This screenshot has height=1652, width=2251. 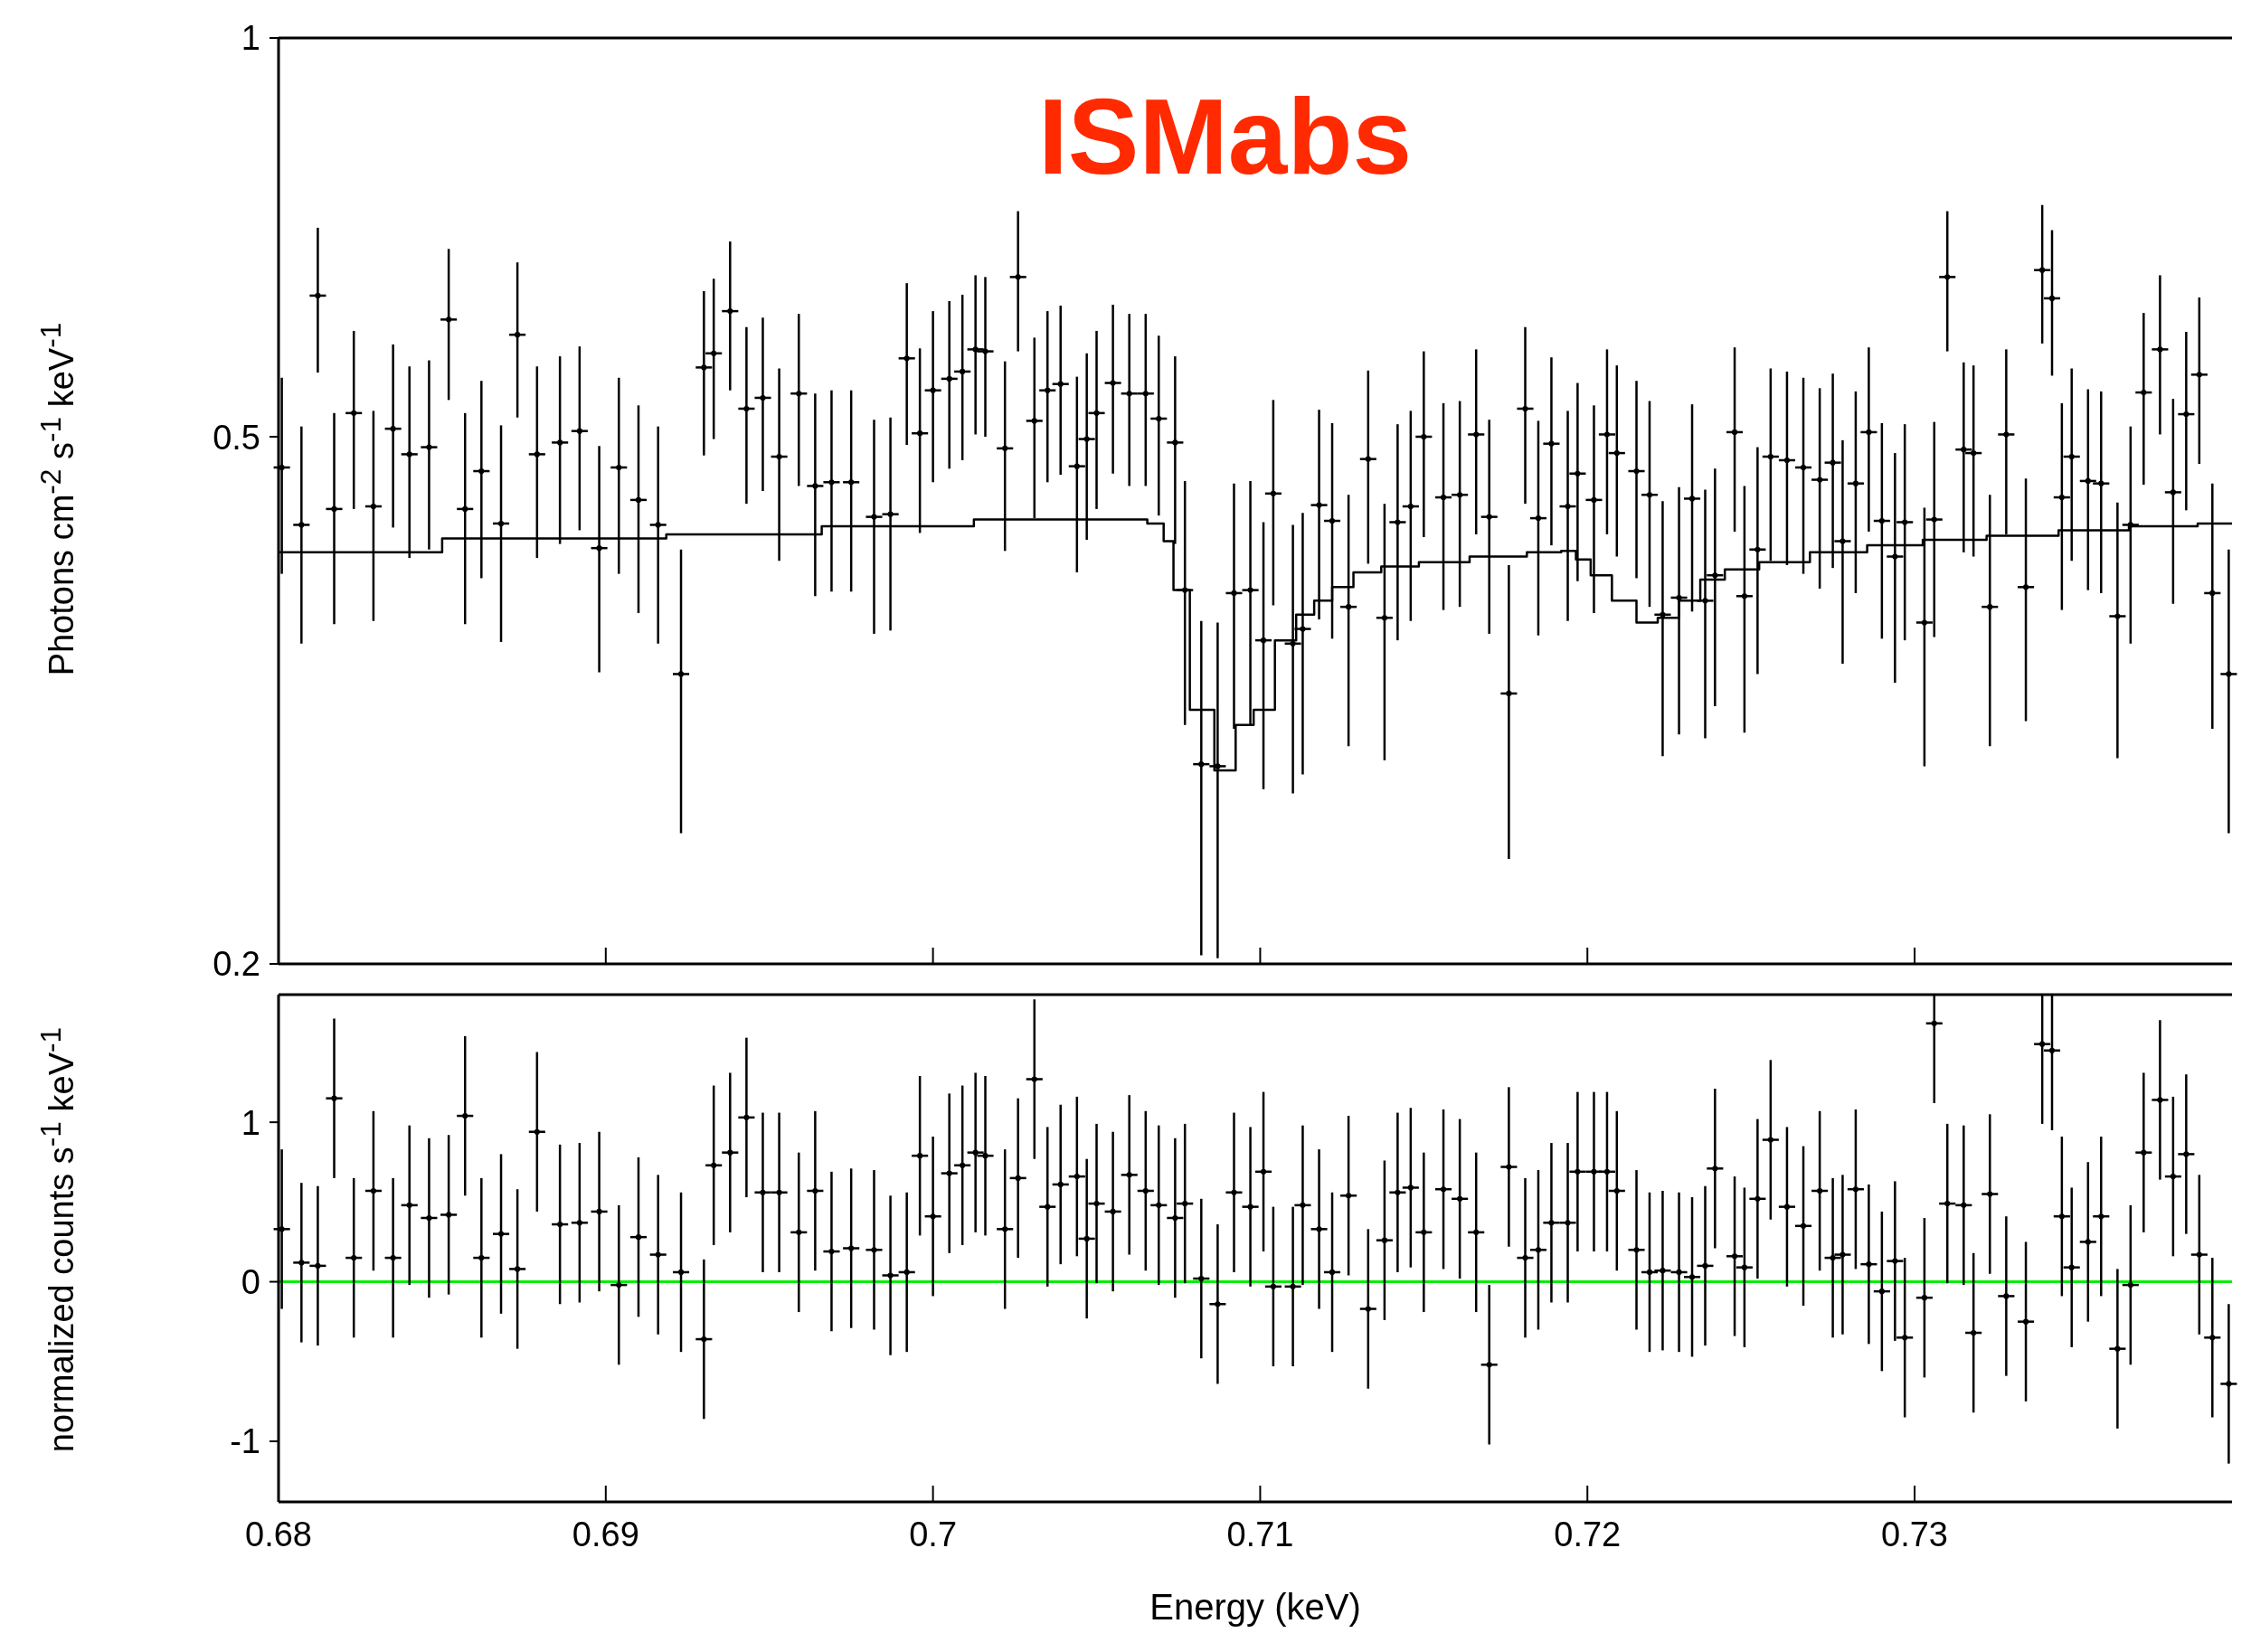 What do you see at coordinates (933, 1534) in the screenshot?
I see `x-tick-label: 0.7` at bounding box center [933, 1534].